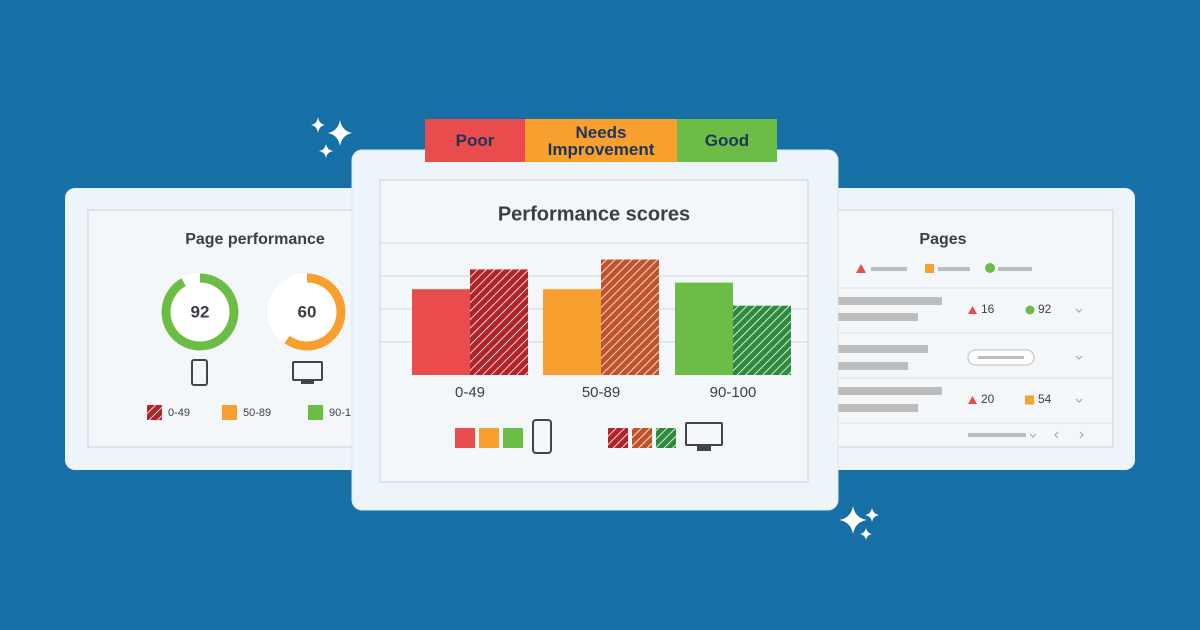 The image size is (1200, 630). I want to click on pages-legend, so click(944, 268).